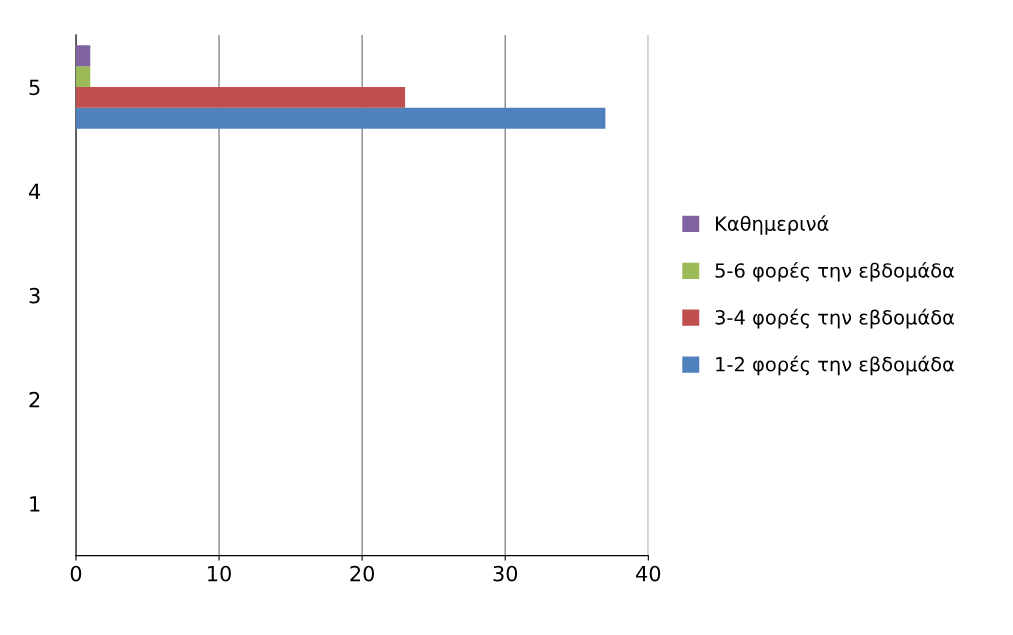 This screenshot has width=1013, height=635. Describe the element at coordinates (362, 573) in the screenshot. I see `x-tick-label: 20` at that location.